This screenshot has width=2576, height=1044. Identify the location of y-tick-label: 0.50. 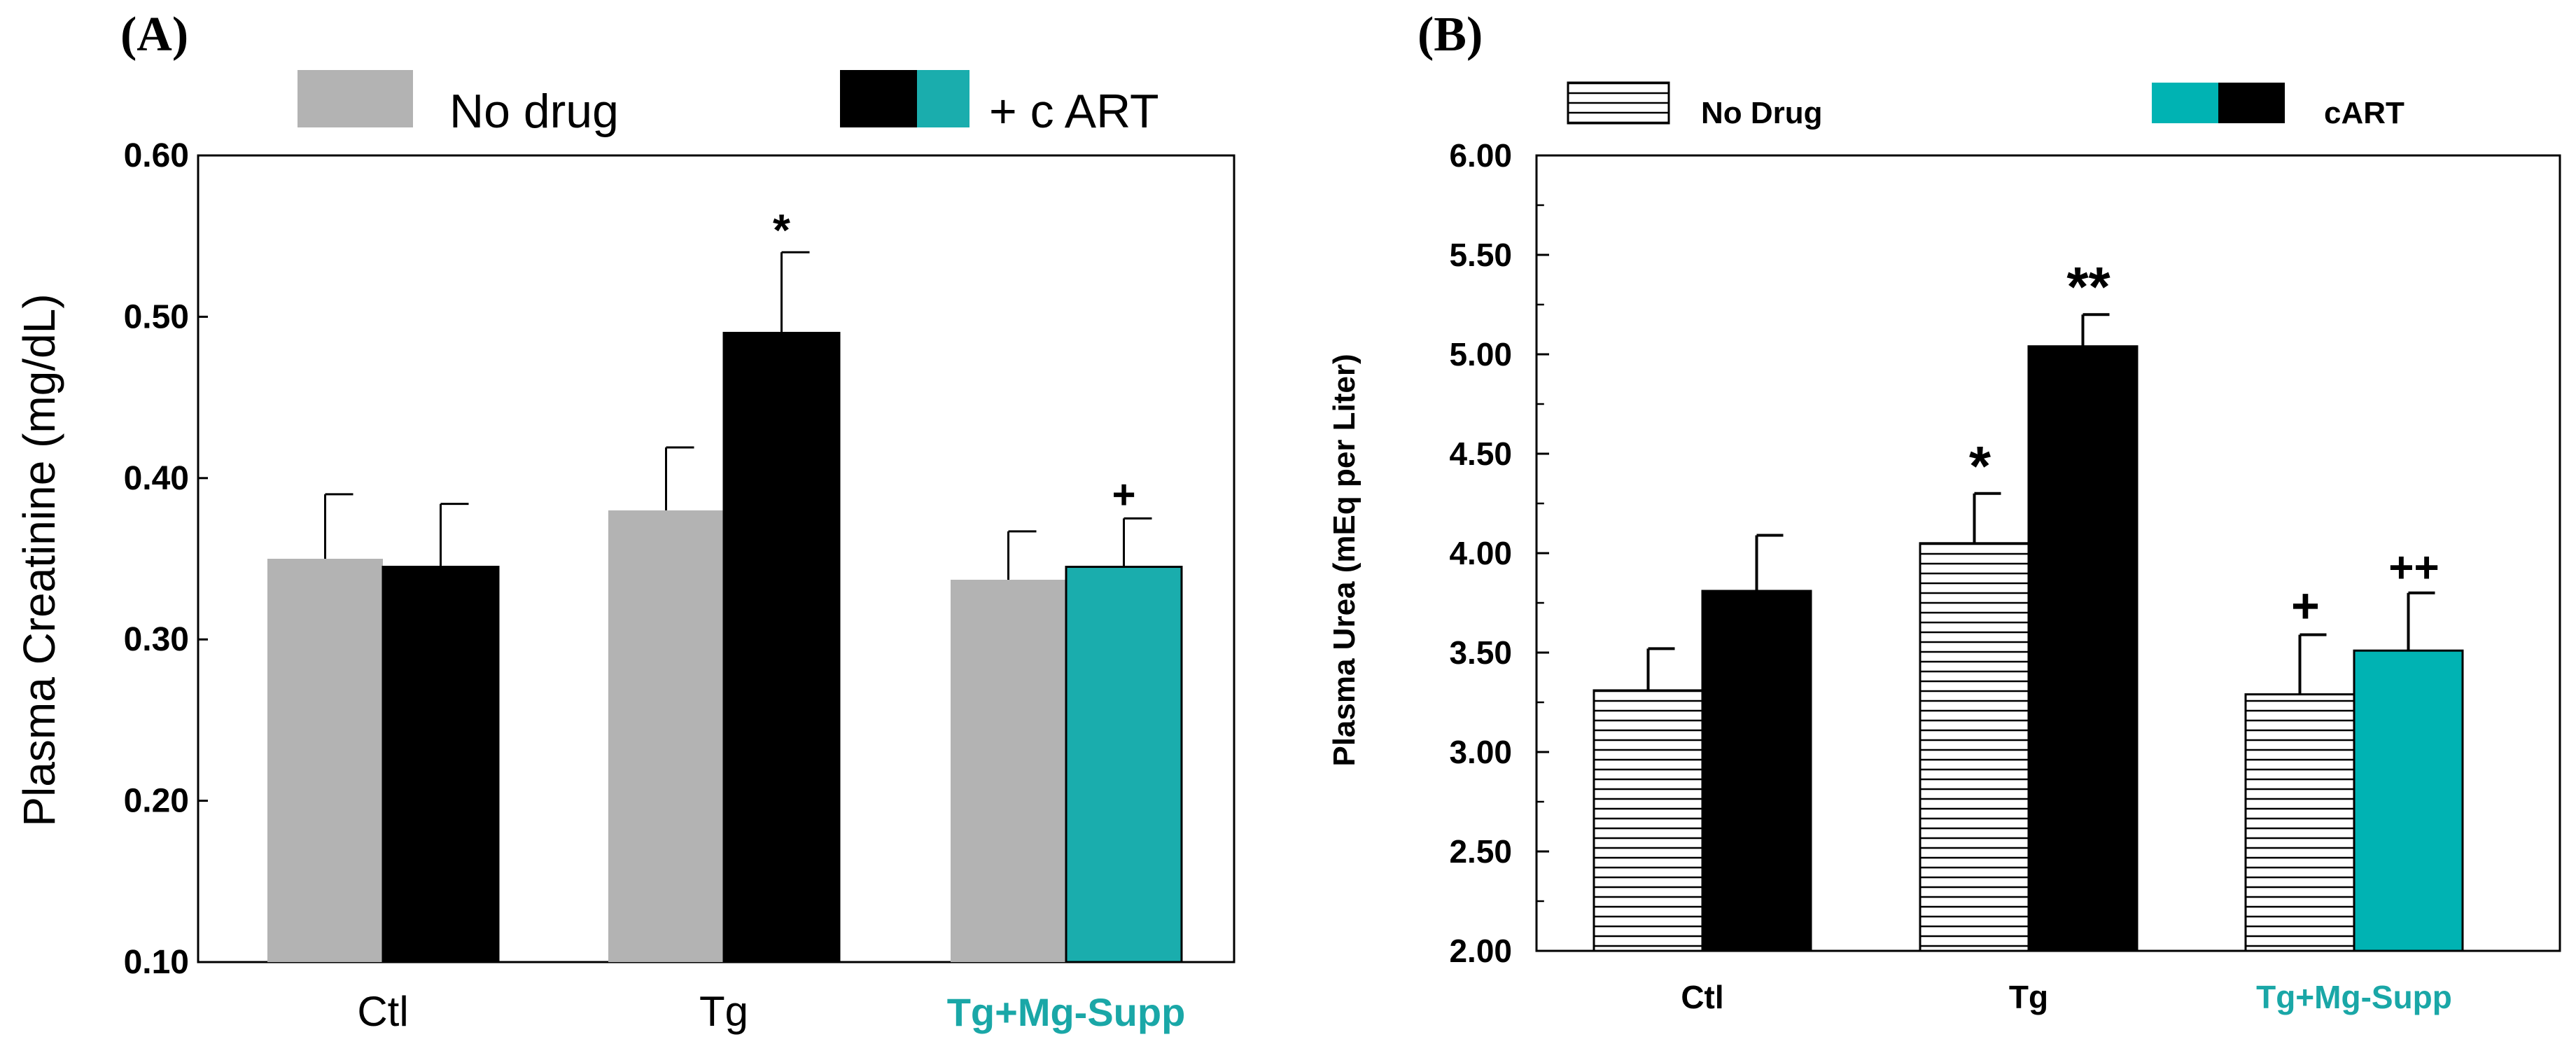
(156, 316).